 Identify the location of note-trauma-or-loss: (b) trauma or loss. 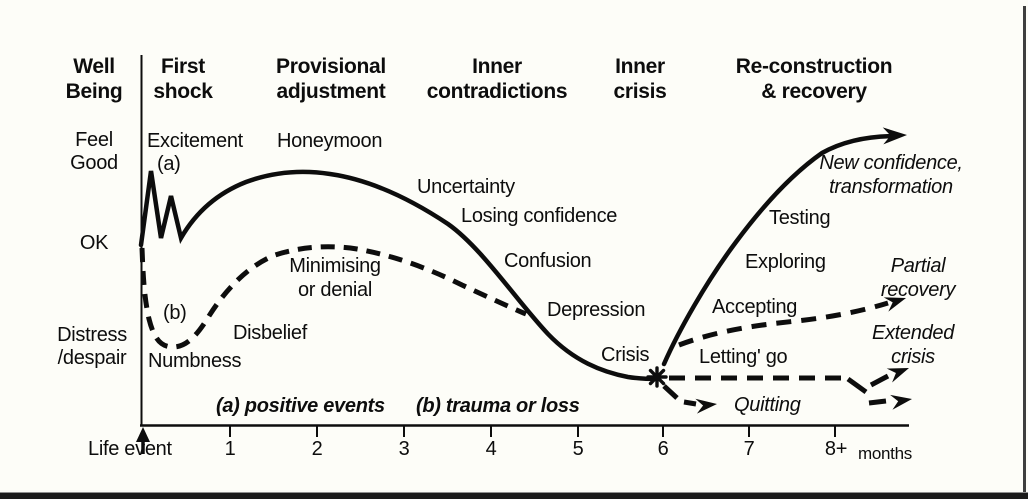
(498, 406).